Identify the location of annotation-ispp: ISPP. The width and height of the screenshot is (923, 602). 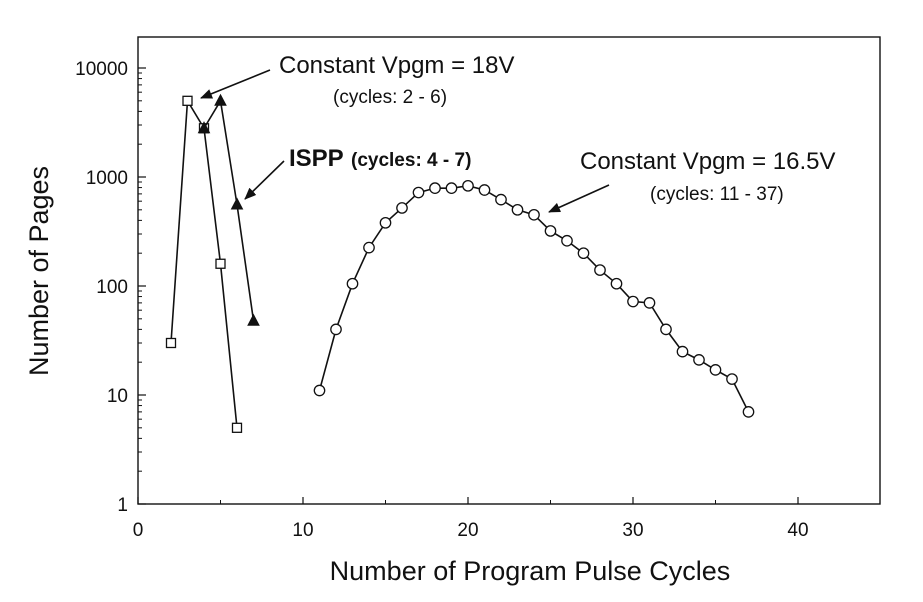
(316, 158).